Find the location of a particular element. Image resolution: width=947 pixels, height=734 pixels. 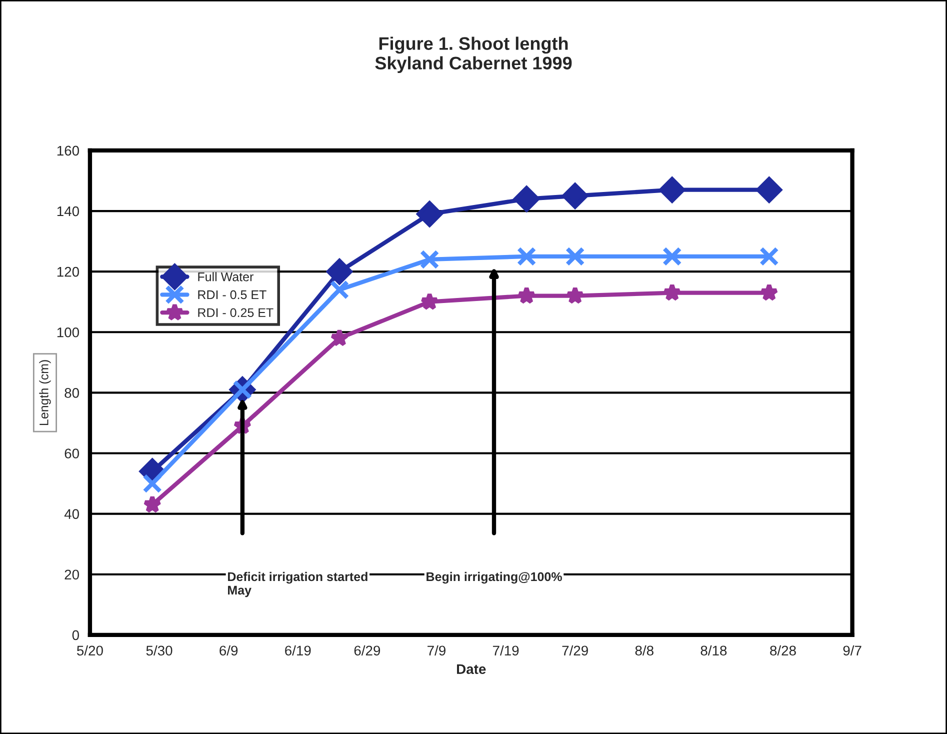

x-tick-label: 5/20 is located at coordinates (90, 650).